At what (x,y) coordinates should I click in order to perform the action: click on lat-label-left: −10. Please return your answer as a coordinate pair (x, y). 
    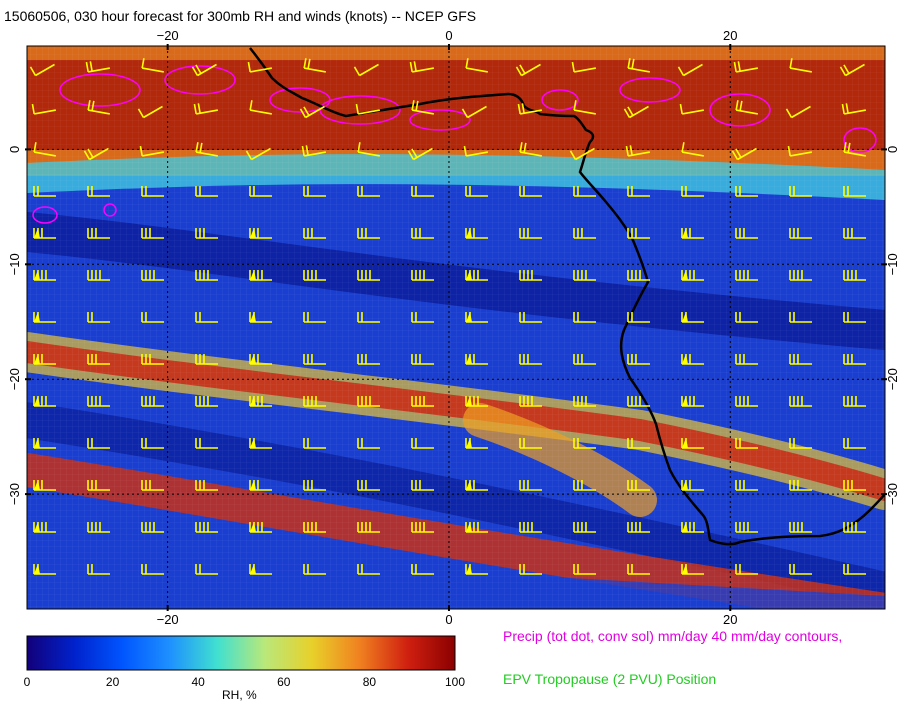
    Looking at the image, I should click on (14, 264).